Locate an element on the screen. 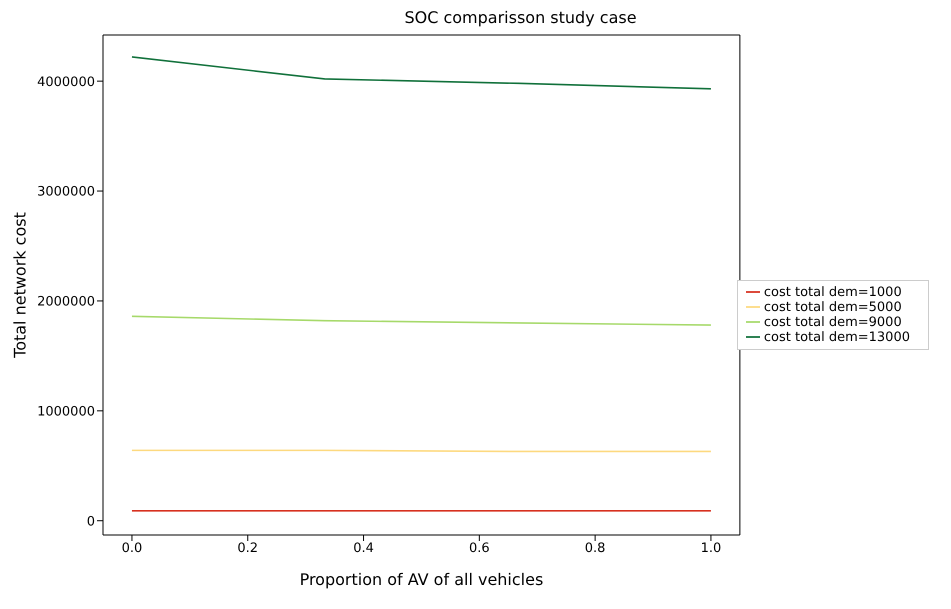  chart-title: SOC comparisson study case is located at coordinates (520, 18).